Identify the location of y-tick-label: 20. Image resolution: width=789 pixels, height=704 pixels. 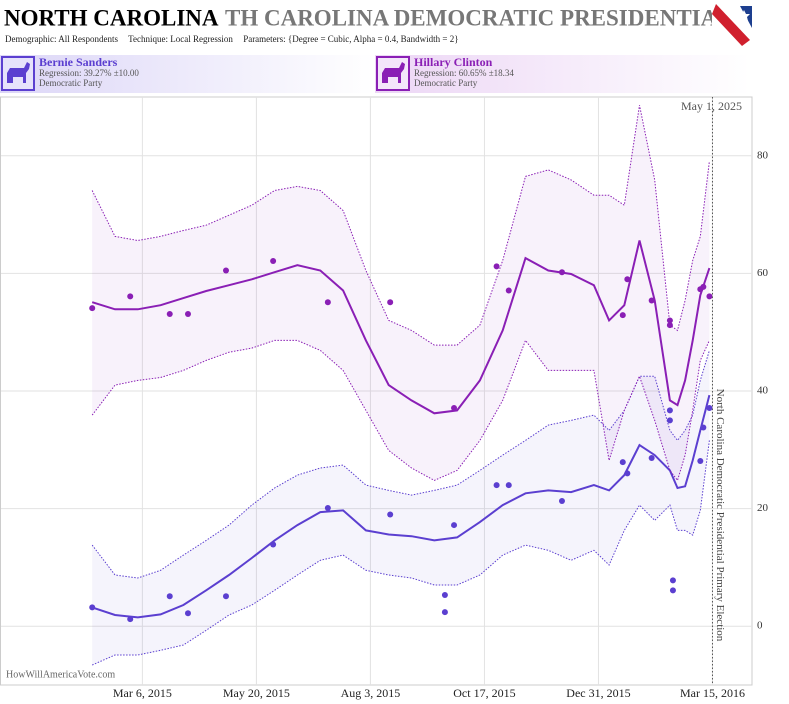
(763, 508).